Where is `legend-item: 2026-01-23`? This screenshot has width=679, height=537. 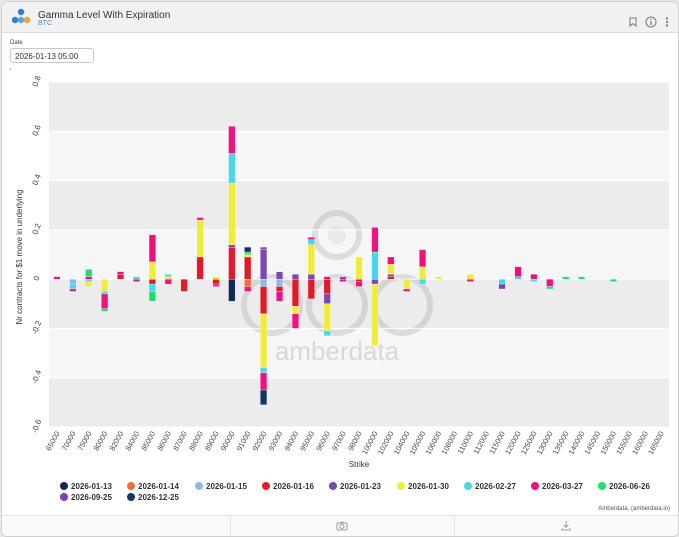 legend-item: 2026-01-23 is located at coordinates (355, 486).